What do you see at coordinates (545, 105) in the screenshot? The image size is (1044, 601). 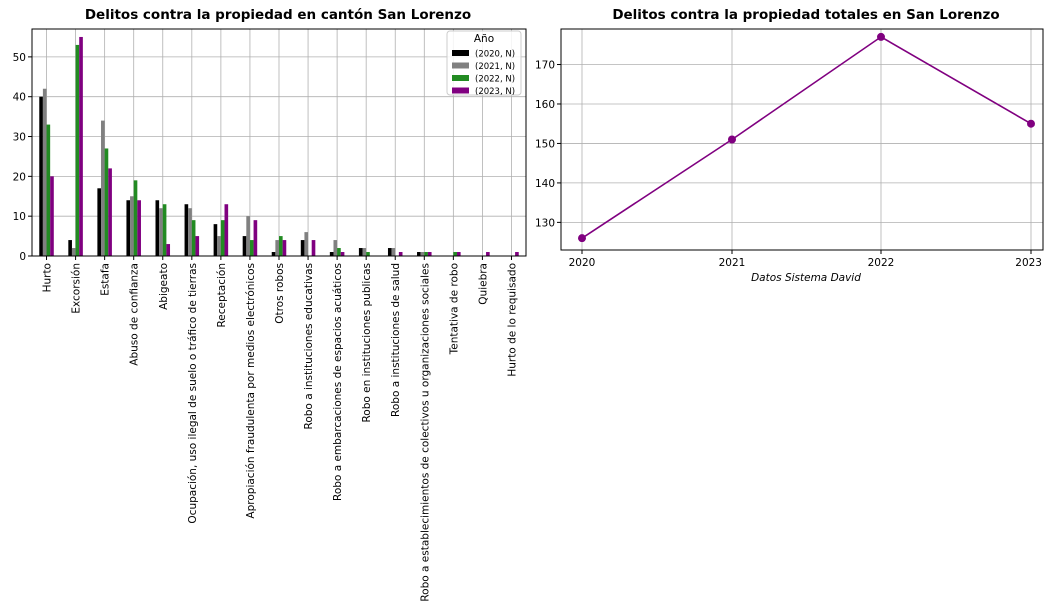 I see `y-tick-label: 160` at bounding box center [545, 105].